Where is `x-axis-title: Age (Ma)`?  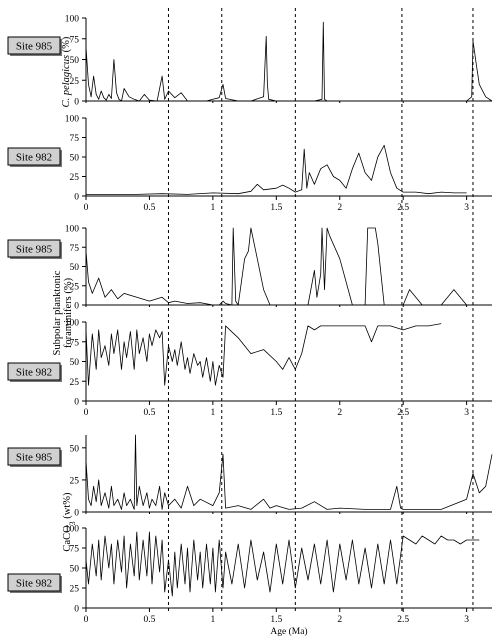
x-axis-title: Age (Ma) is located at coordinates (288, 631).